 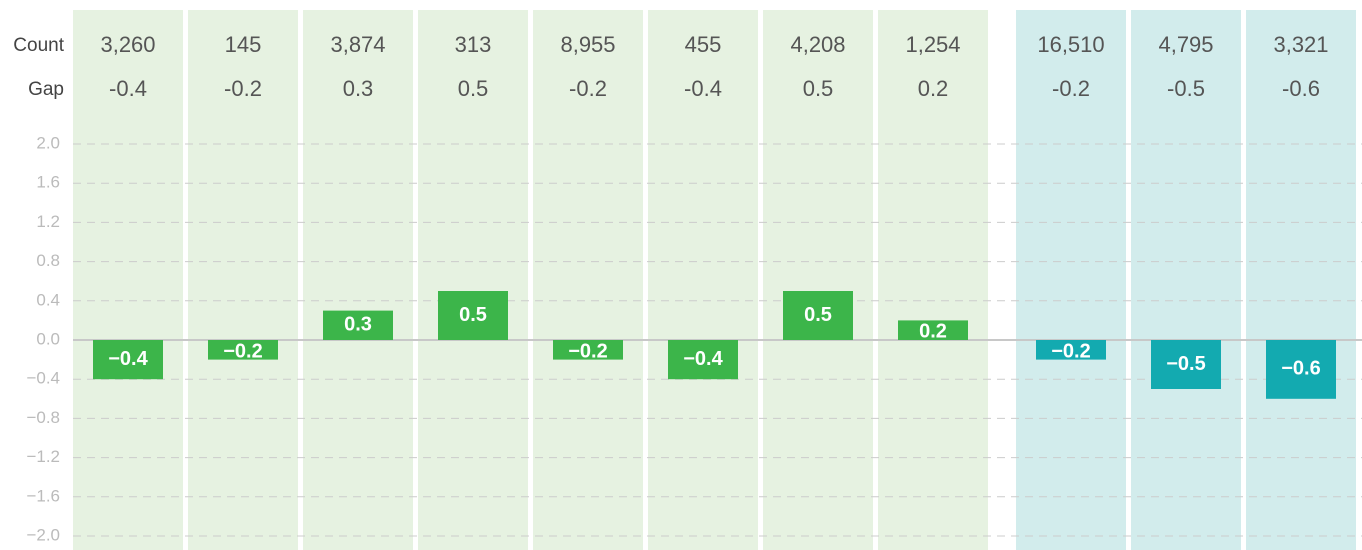 I want to click on row-label: Count, so click(x=38, y=45).